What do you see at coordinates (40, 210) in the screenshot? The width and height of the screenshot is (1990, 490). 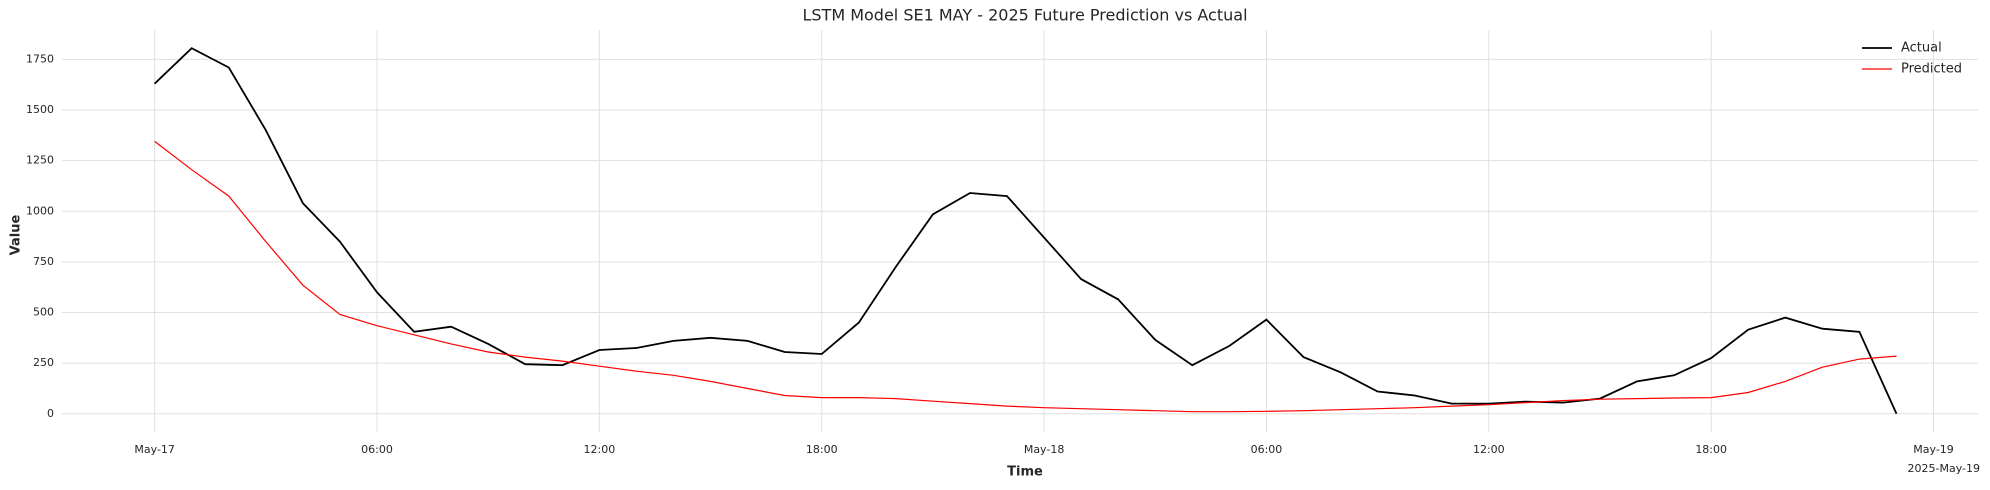 I see `y-tick-label: 1000` at bounding box center [40, 210].